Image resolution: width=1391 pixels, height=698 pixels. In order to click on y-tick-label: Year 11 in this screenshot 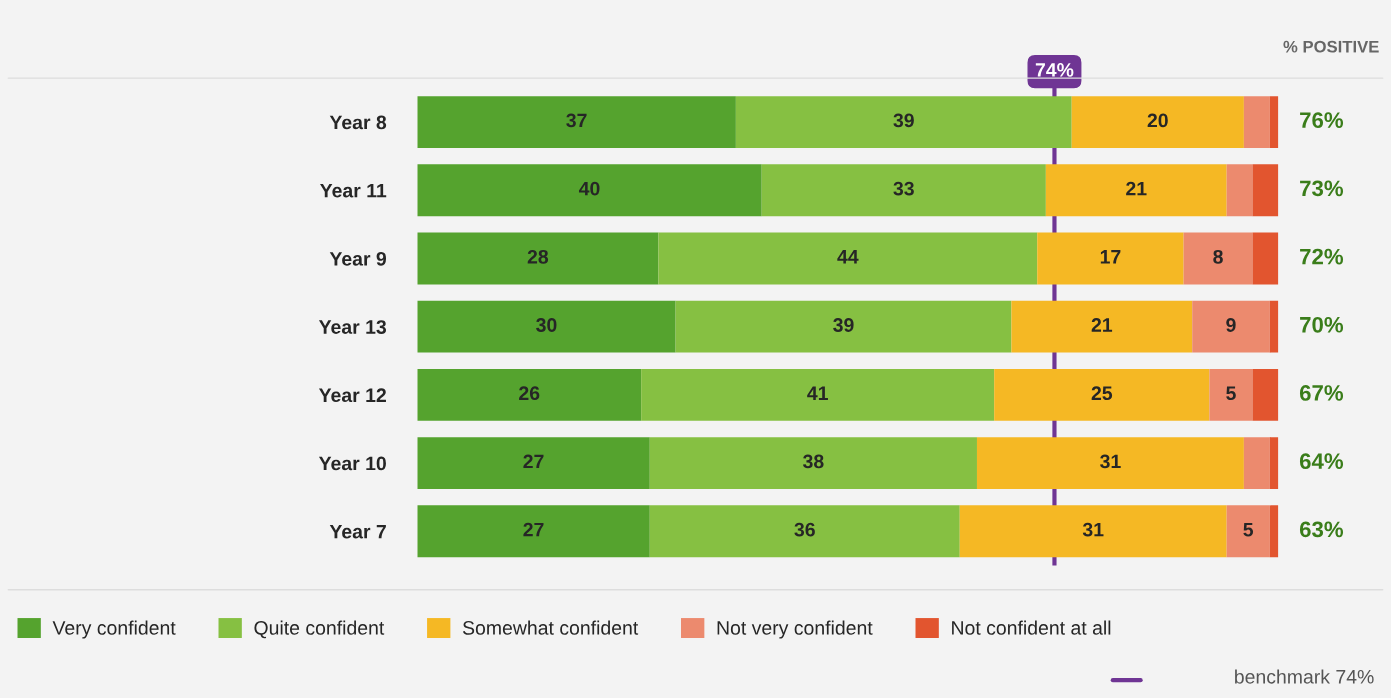, I will do `click(353, 190)`.